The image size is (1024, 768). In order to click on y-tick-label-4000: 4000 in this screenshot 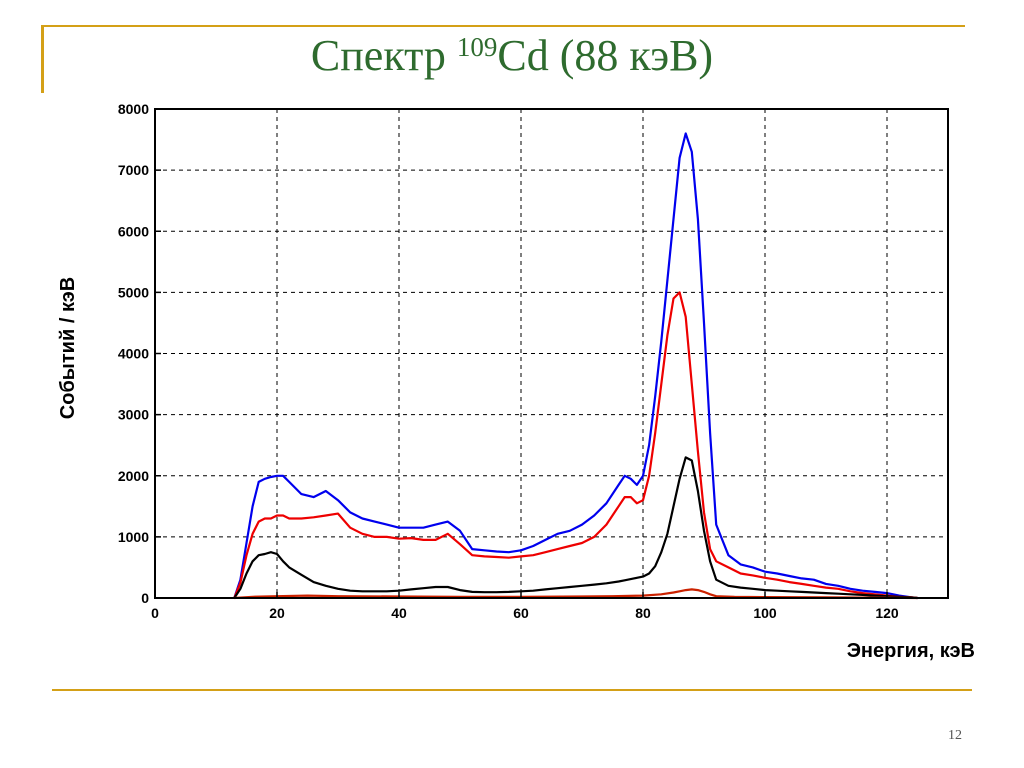, I will do `click(133, 354)`.